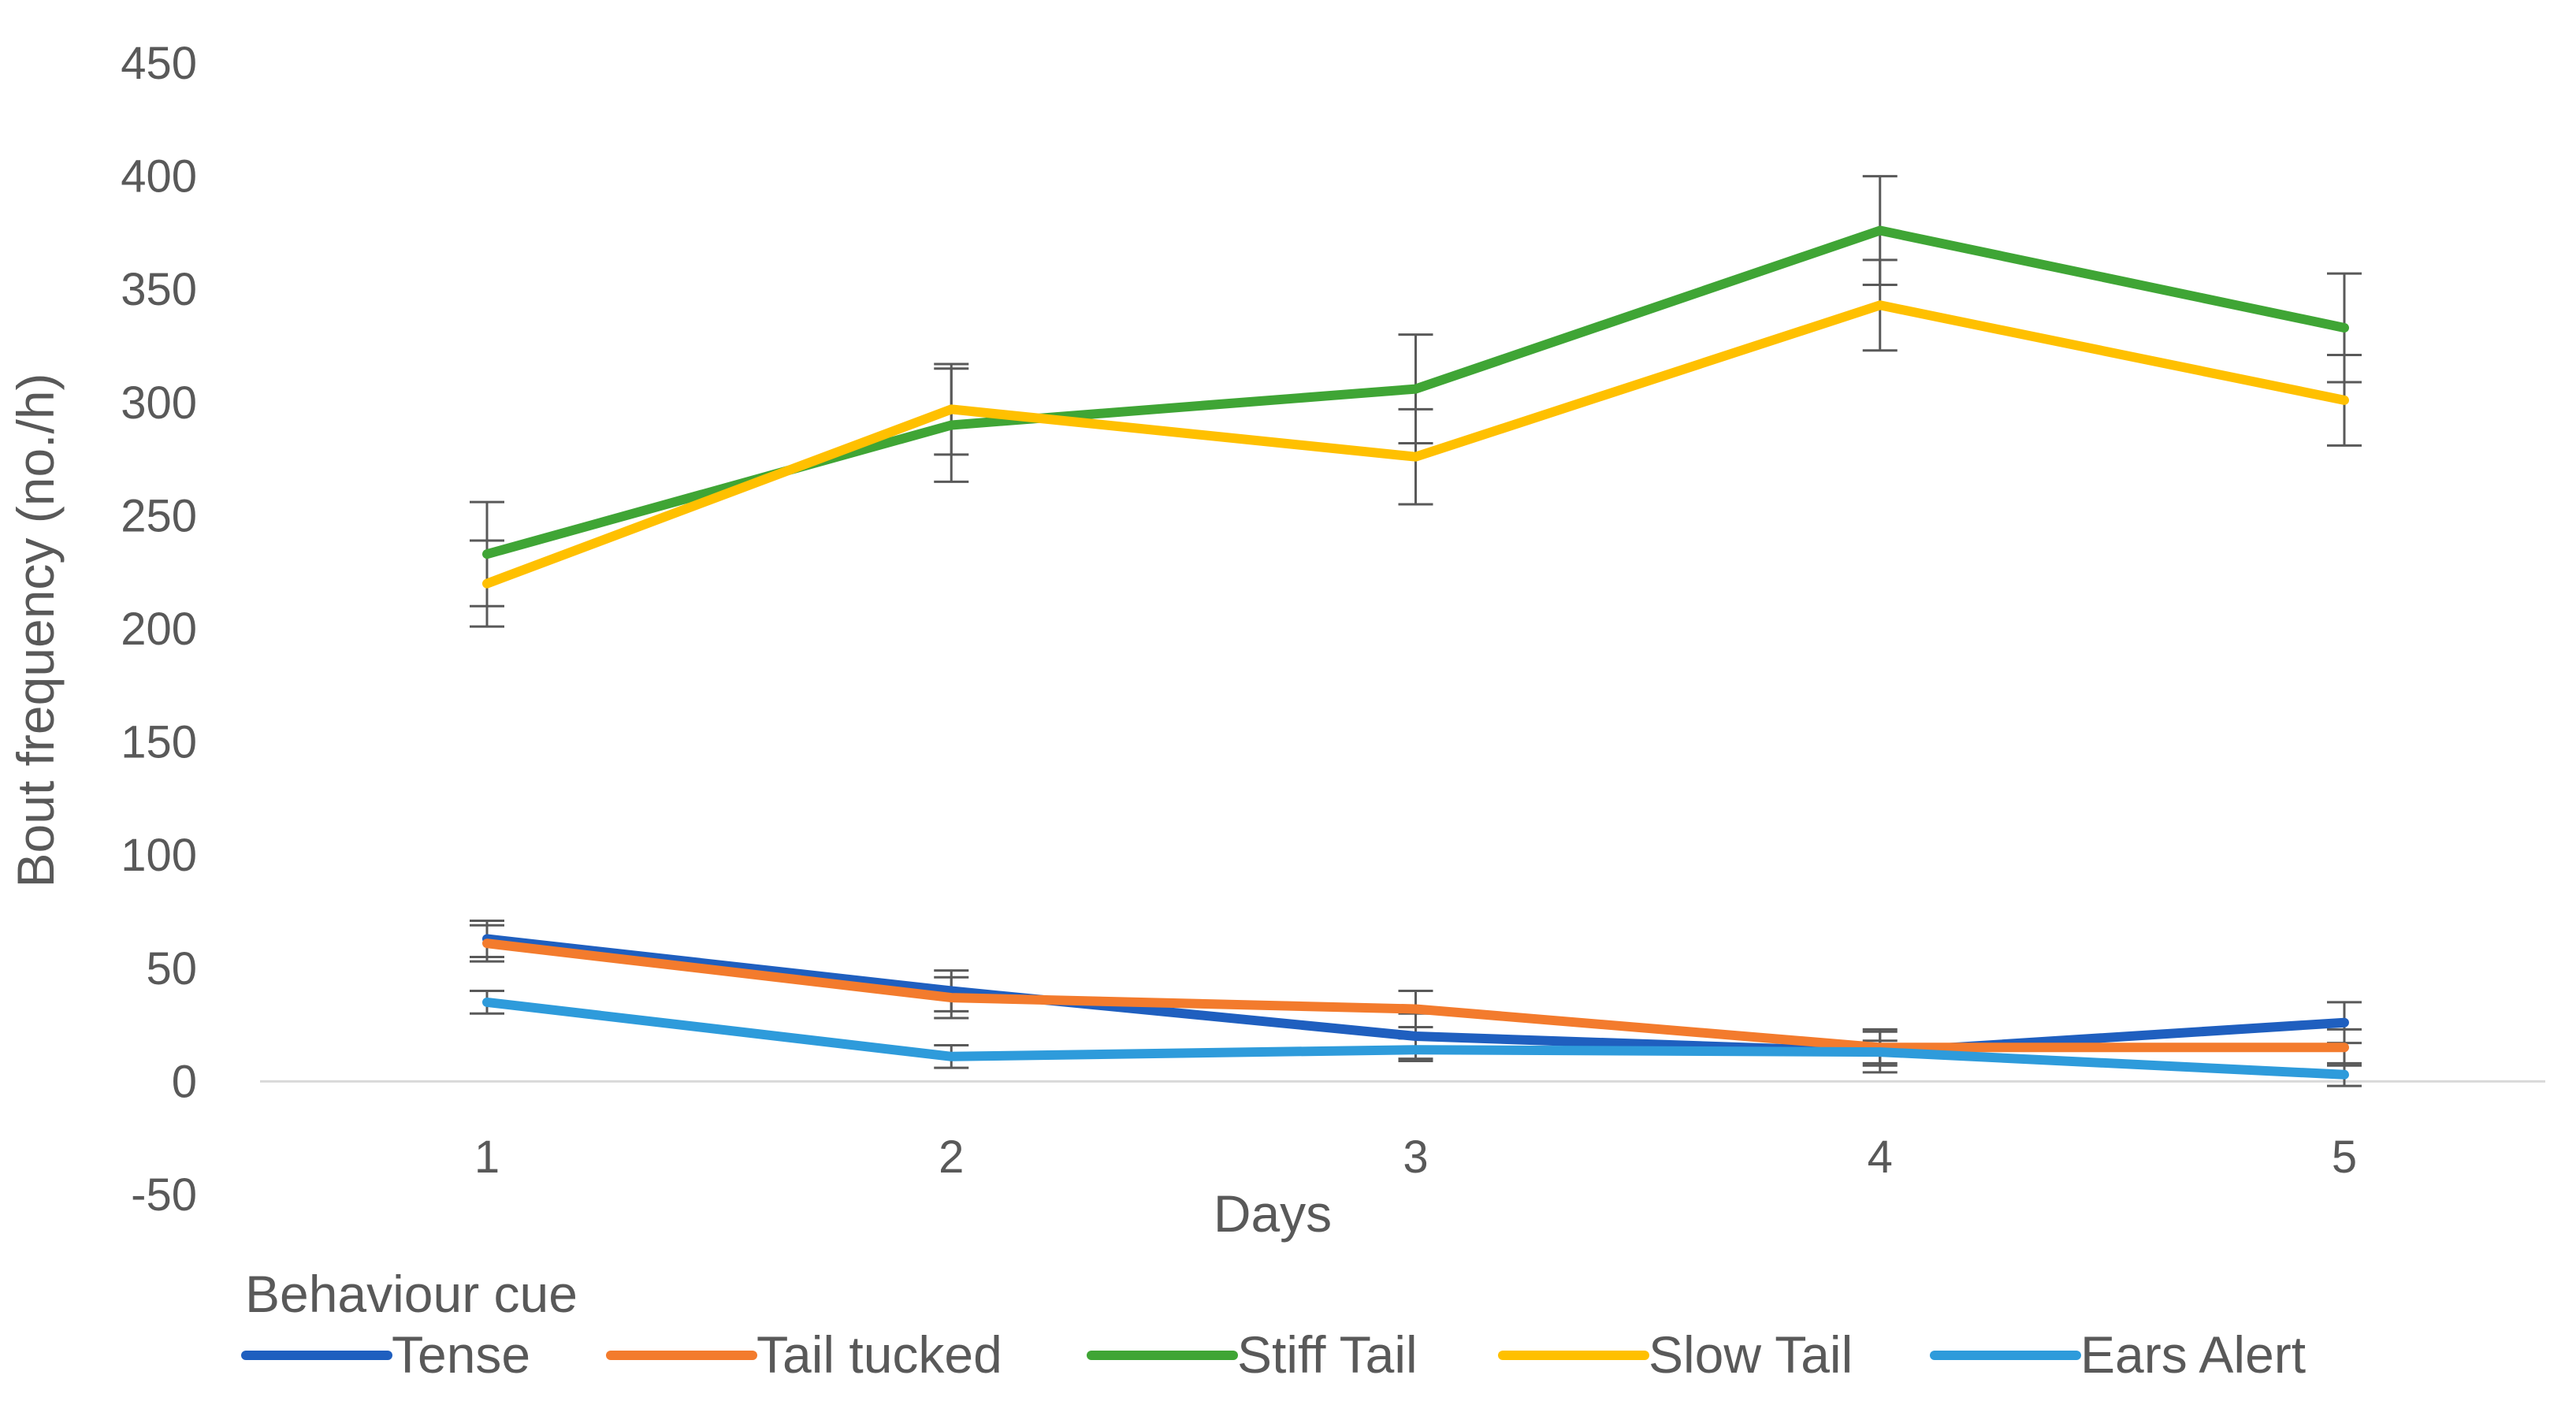 This screenshot has height=1416, width=2576. Describe the element at coordinates (385, 1354) in the screenshot. I see `legend-item-tense: Tense` at that location.